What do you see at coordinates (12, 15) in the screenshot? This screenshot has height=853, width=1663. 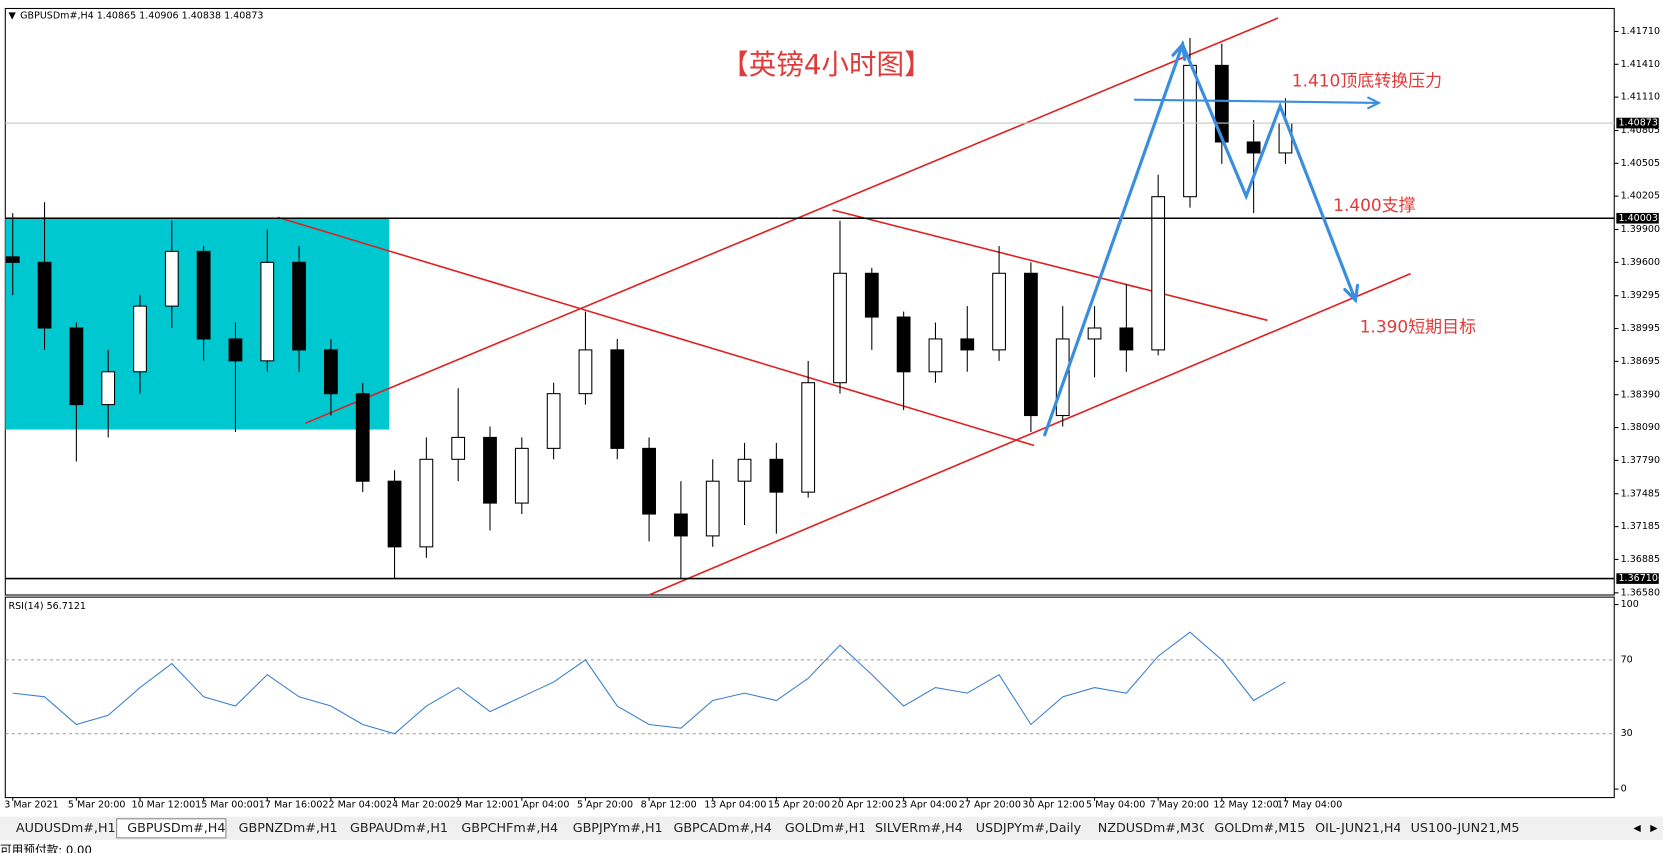 I see `collapse-icon: ▼` at bounding box center [12, 15].